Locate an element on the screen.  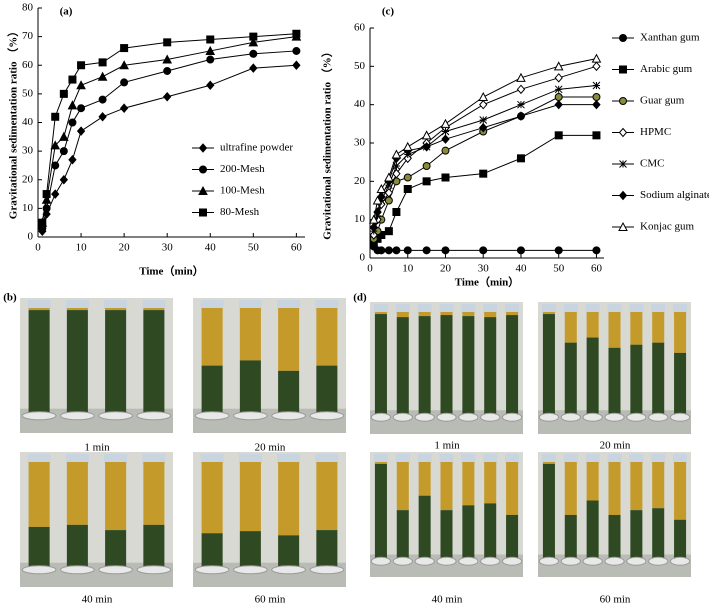
photo is located at coordinates (96, 365).